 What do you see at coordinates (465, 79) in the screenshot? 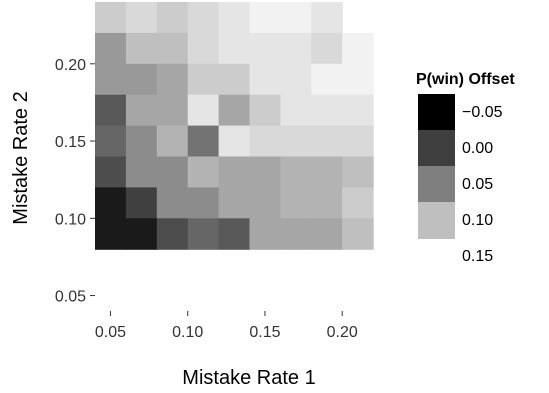
I see `legend-title: P(win) Offset` at bounding box center [465, 79].